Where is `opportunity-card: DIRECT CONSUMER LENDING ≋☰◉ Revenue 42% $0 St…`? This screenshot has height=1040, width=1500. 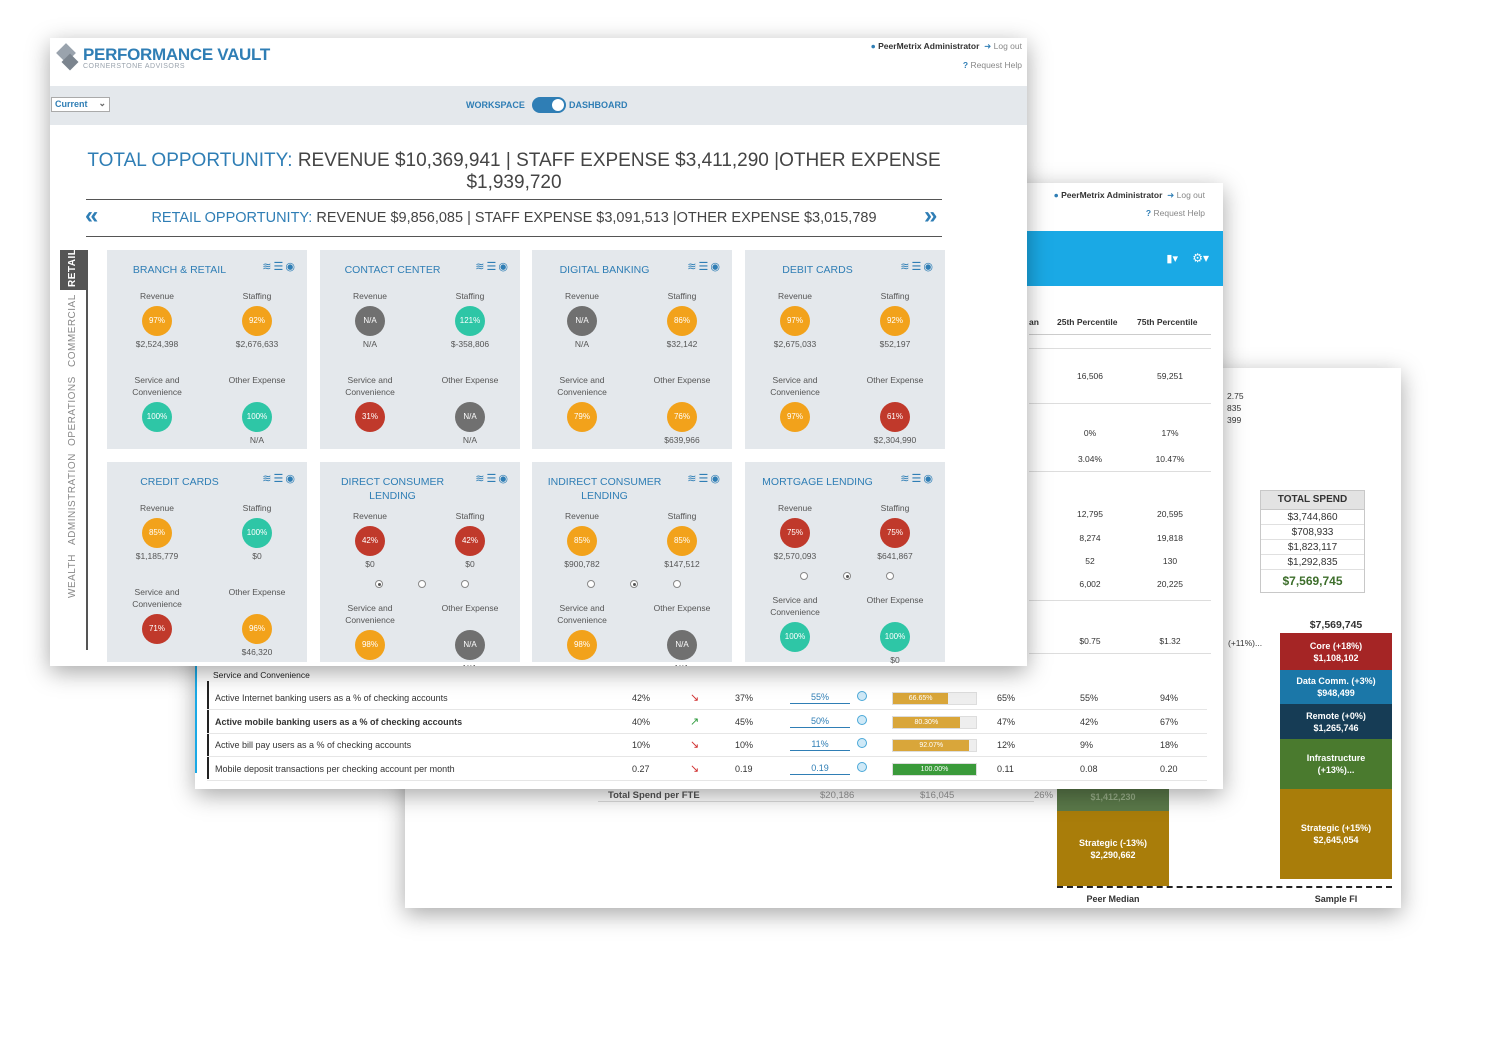
opportunity-card: DIRECT CONSUMER LENDING ≋☰◉ Revenue 42% $0 St… is located at coordinates (420, 564).